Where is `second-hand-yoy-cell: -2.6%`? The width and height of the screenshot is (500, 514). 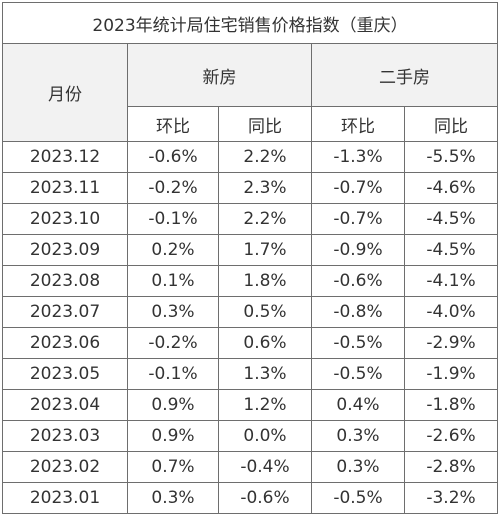 second-hand-yoy-cell: -2.6% is located at coordinates (451, 436).